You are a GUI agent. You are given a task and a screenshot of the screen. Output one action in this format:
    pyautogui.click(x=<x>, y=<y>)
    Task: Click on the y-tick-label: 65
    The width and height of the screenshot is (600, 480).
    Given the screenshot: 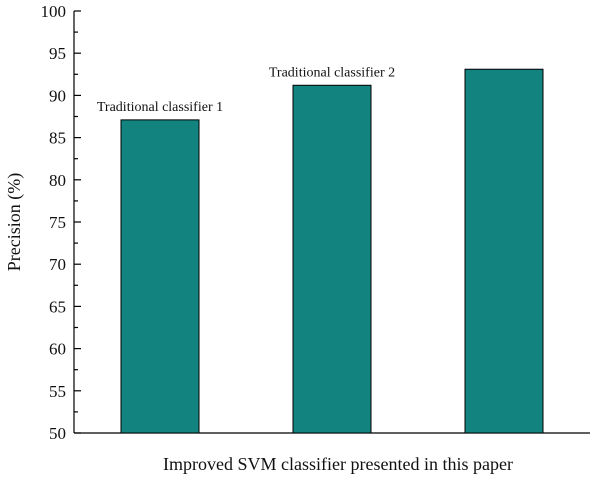 What is the action you would take?
    pyautogui.click(x=57, y=306)
    